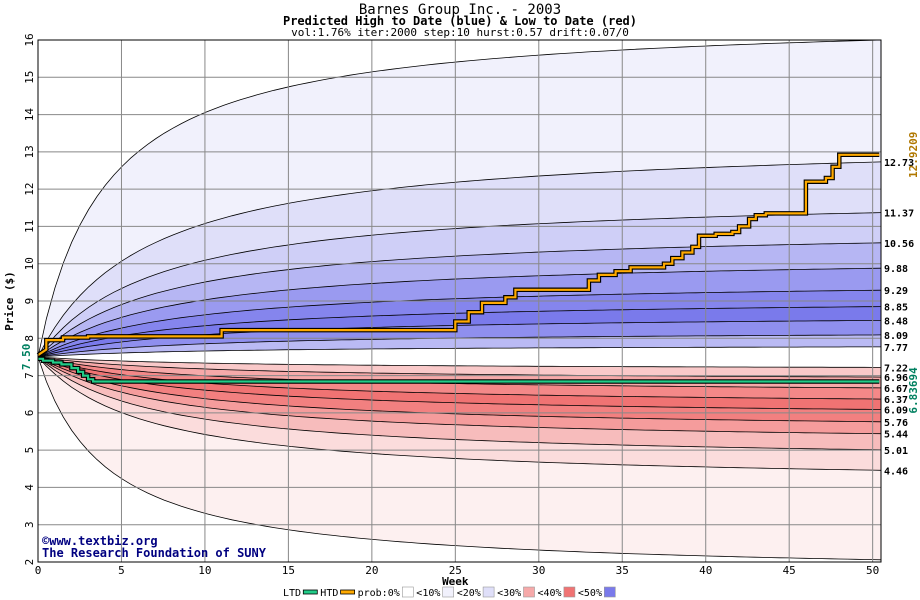 Image resolution: width=920 pixels, height=600 pixels. Describe the element at coordinates (29, 413) in the screenshot. I see `y-tick-label: 6` at that location.